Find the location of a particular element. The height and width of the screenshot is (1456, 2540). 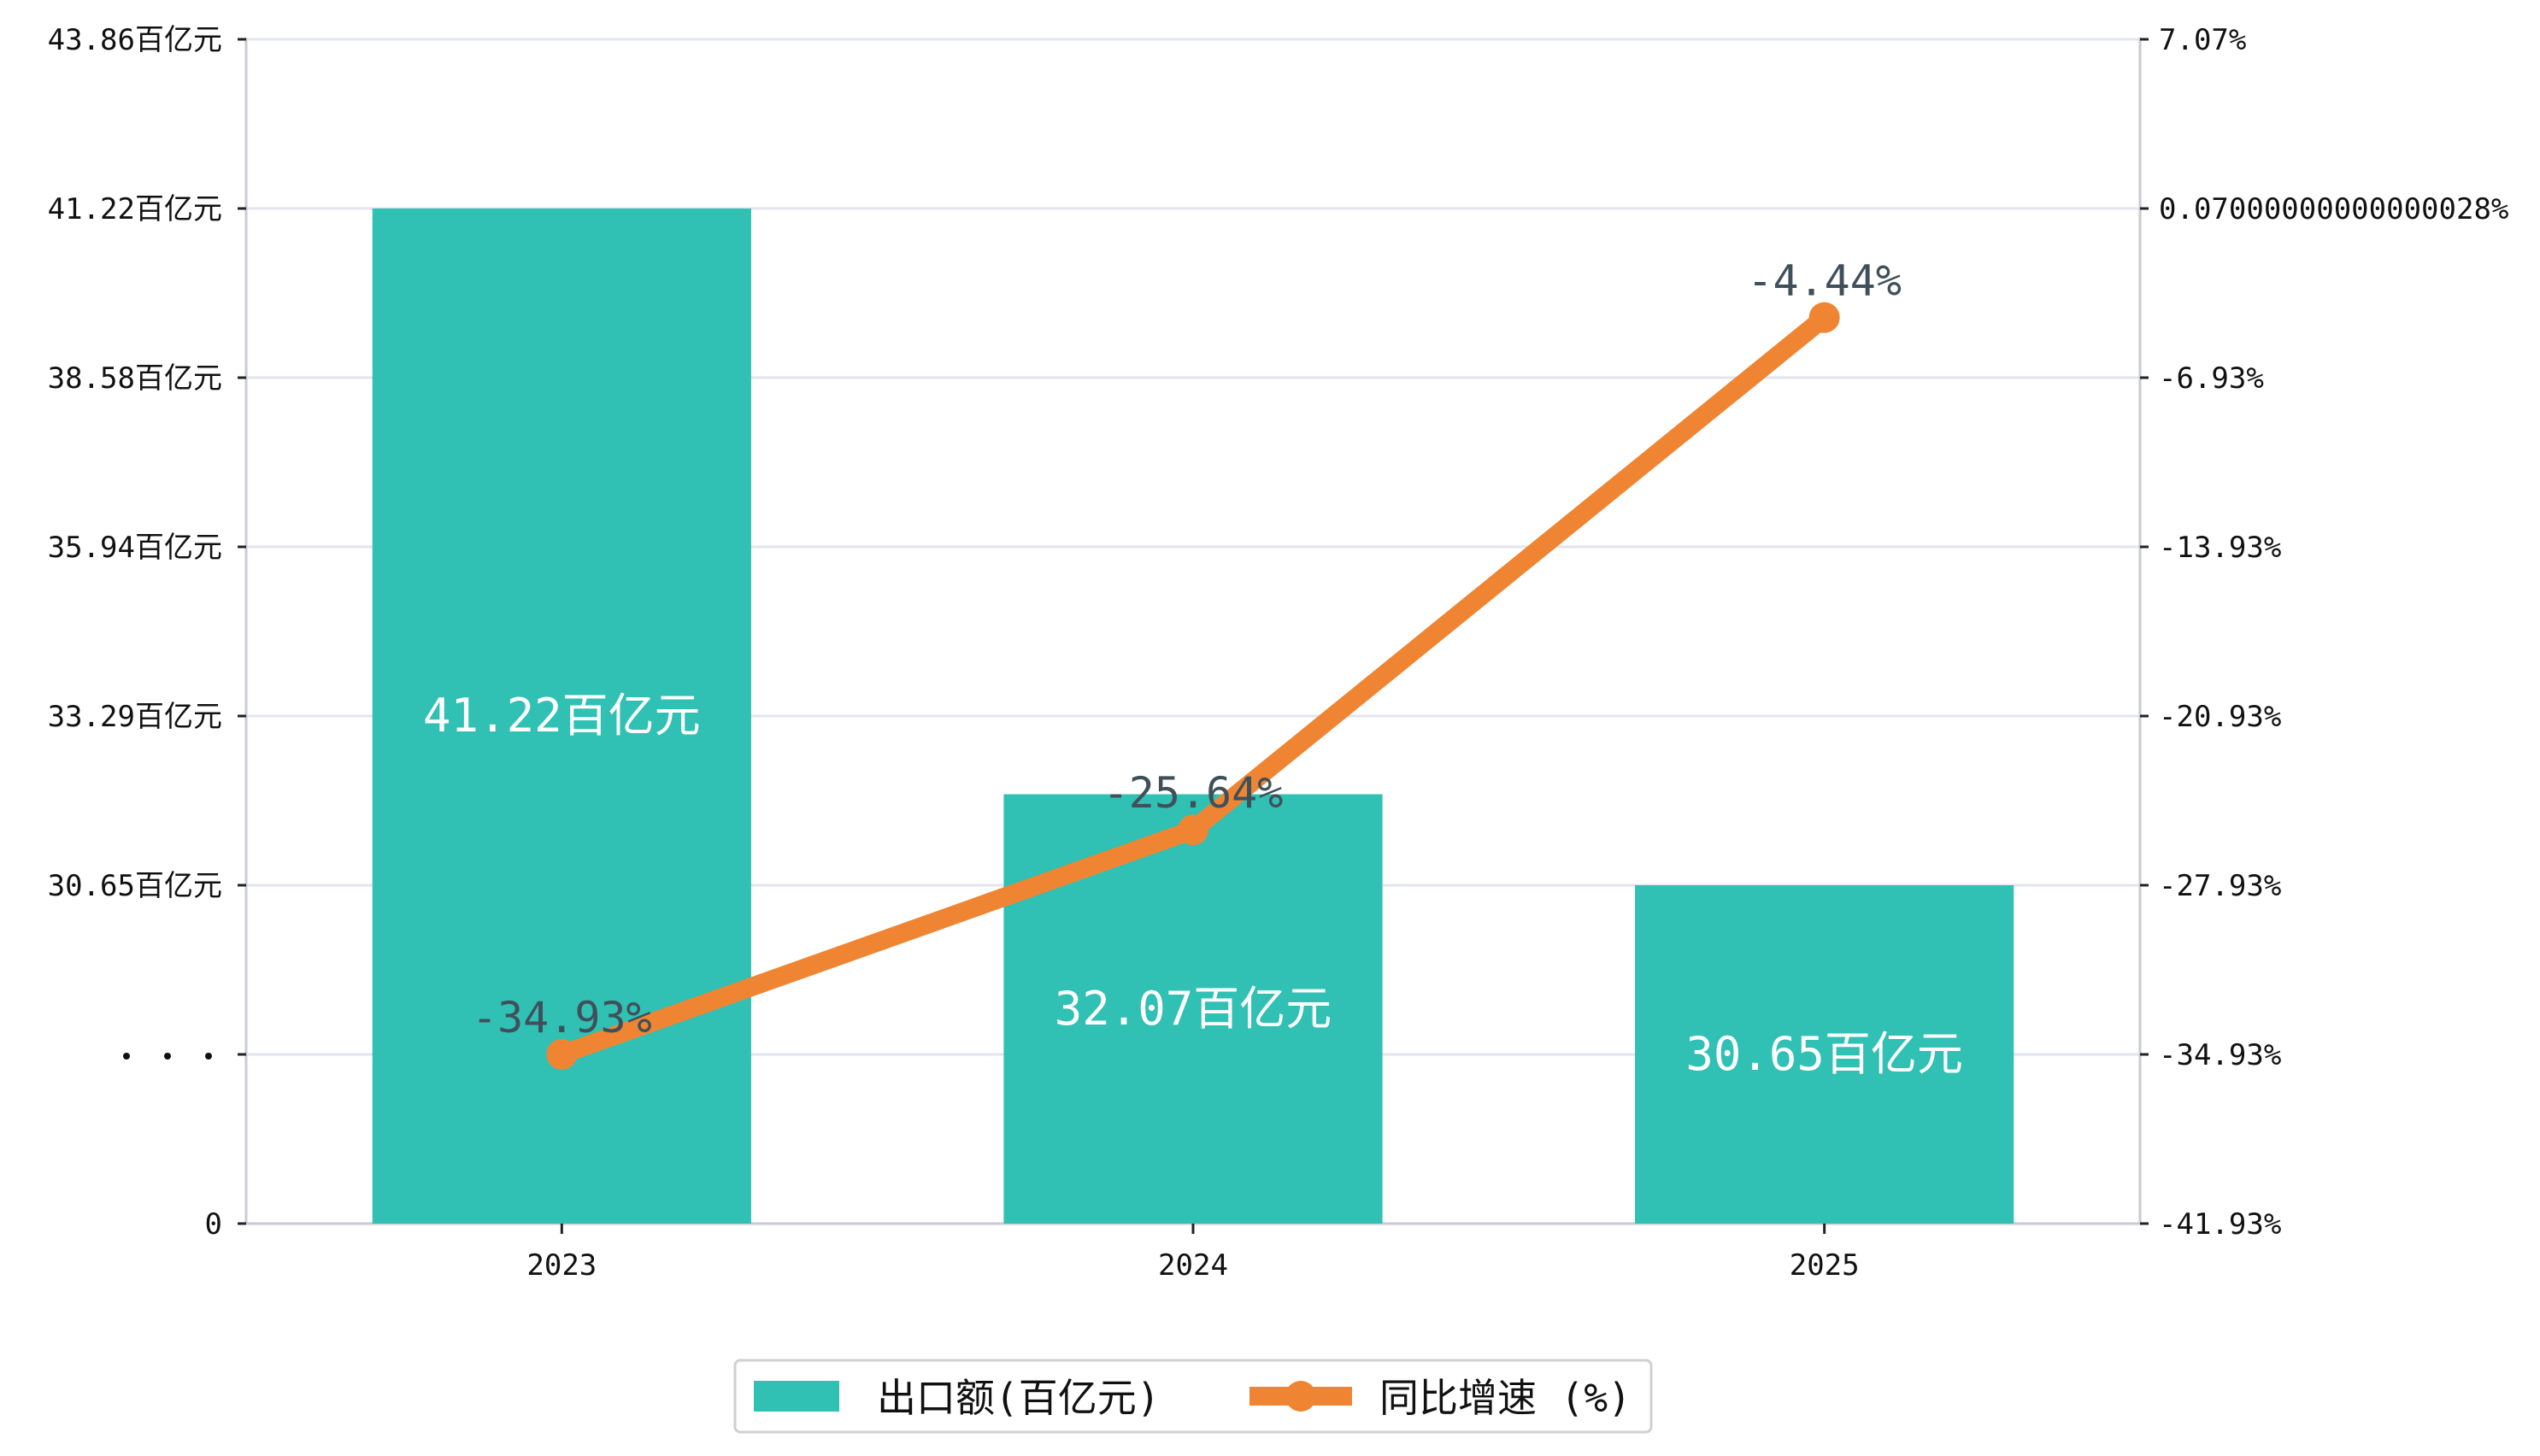

x-tick-label: 2023 is located at coordinates (561, 1266).